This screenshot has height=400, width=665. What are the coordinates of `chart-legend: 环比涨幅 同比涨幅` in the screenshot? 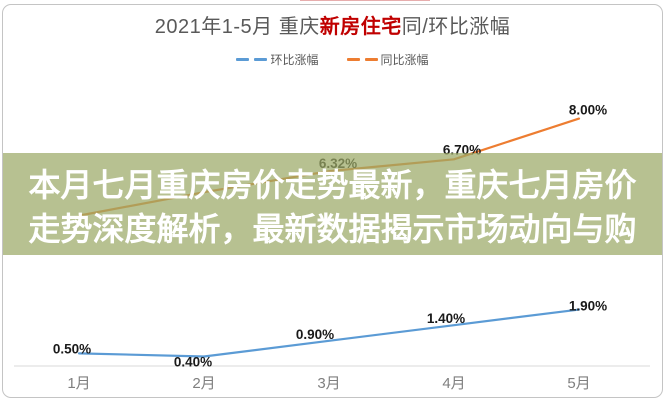 It's located at (332, 59).